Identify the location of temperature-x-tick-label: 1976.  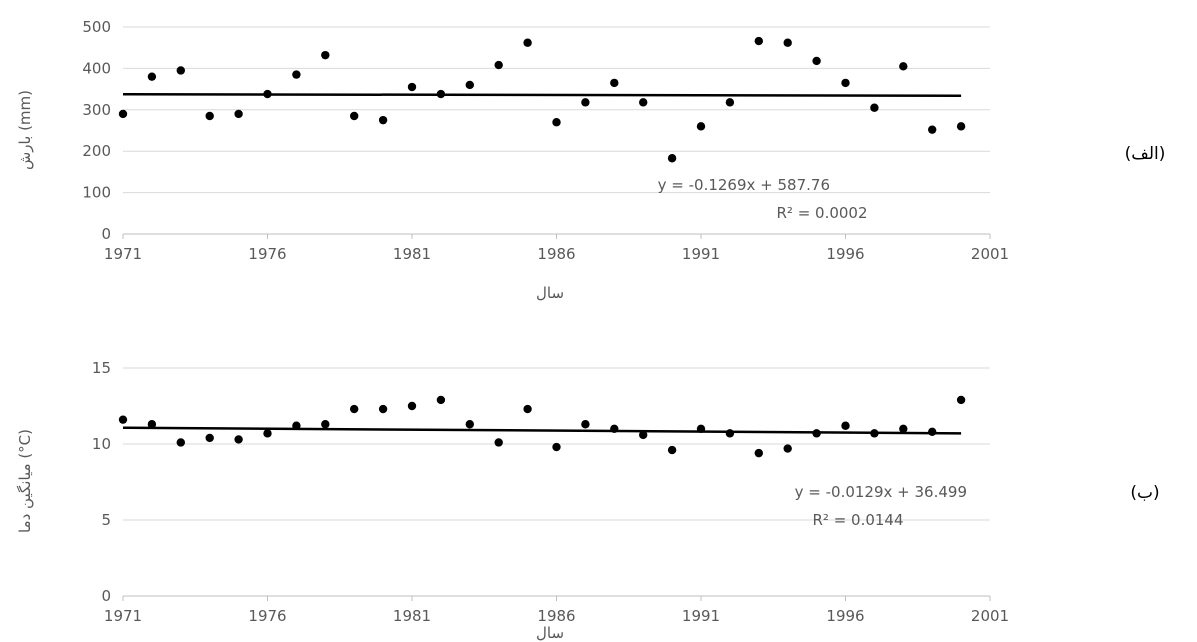
(267, 616).